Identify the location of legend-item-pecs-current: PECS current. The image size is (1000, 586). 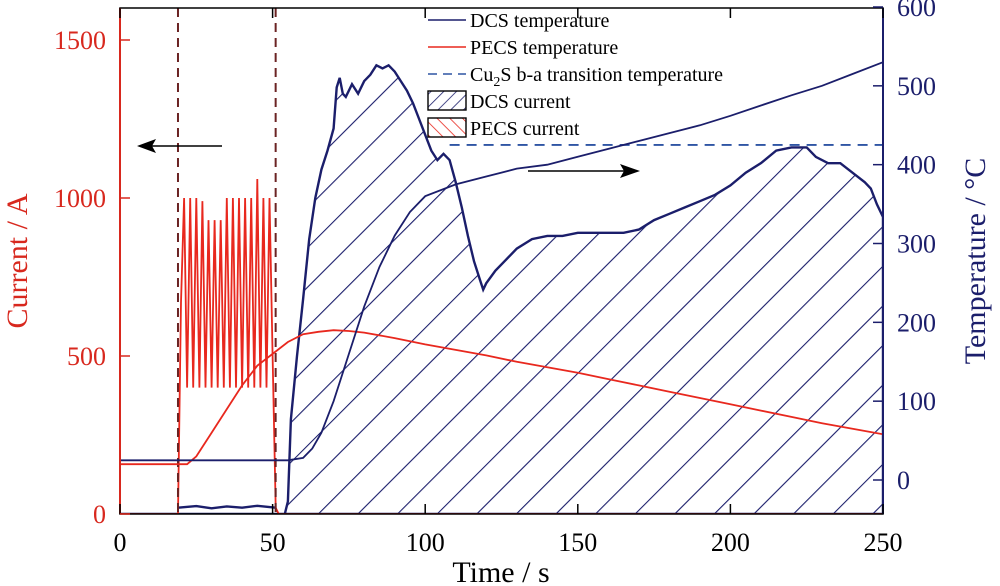
(503, 128).